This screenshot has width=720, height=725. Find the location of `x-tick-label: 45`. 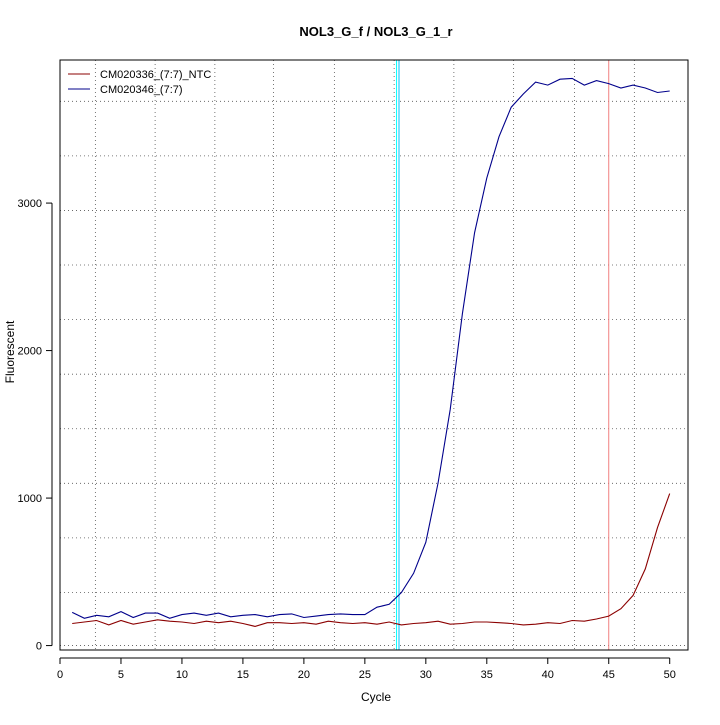

x-tick-label: 45 is located at coordinates (609, 675).